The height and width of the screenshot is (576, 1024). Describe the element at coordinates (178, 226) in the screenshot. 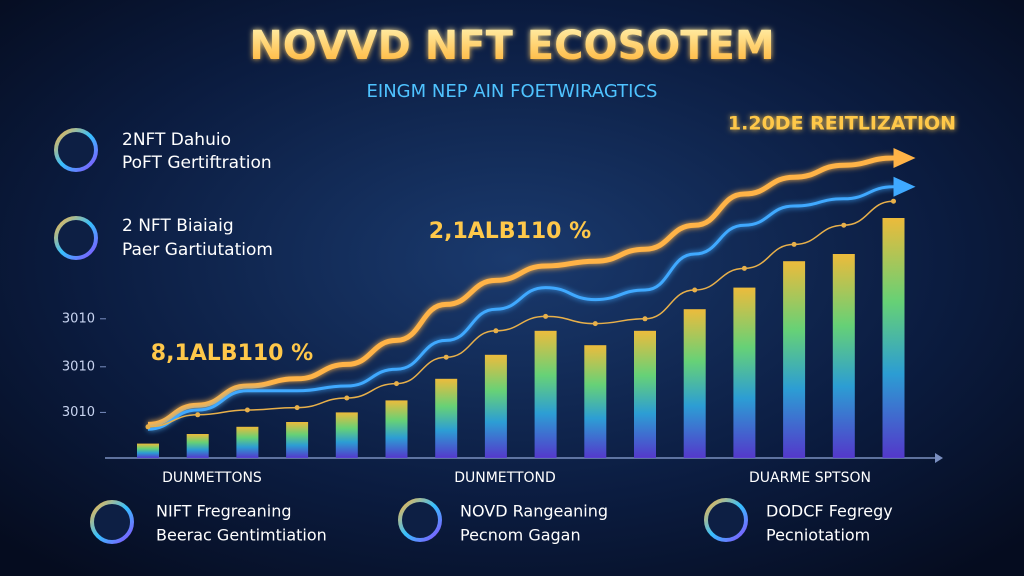

I see `legend-label: 2 NFT Biaiaig` at that location.